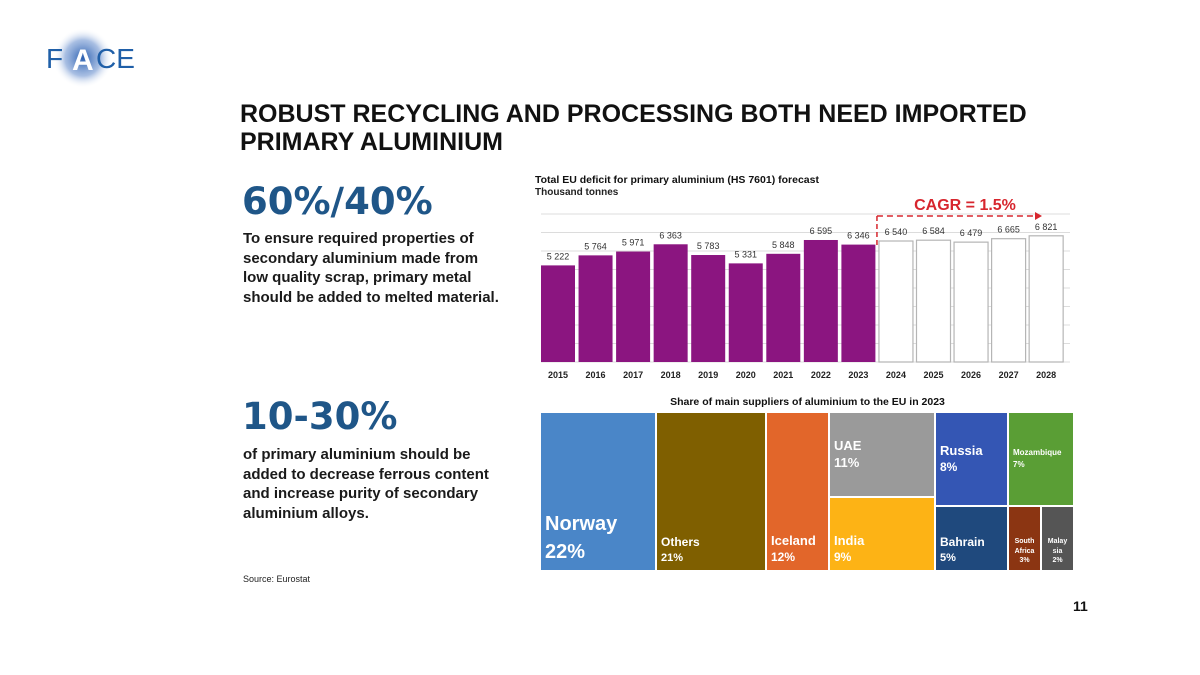  I want to click on treemap-value: 2%, so click(1057, 561).